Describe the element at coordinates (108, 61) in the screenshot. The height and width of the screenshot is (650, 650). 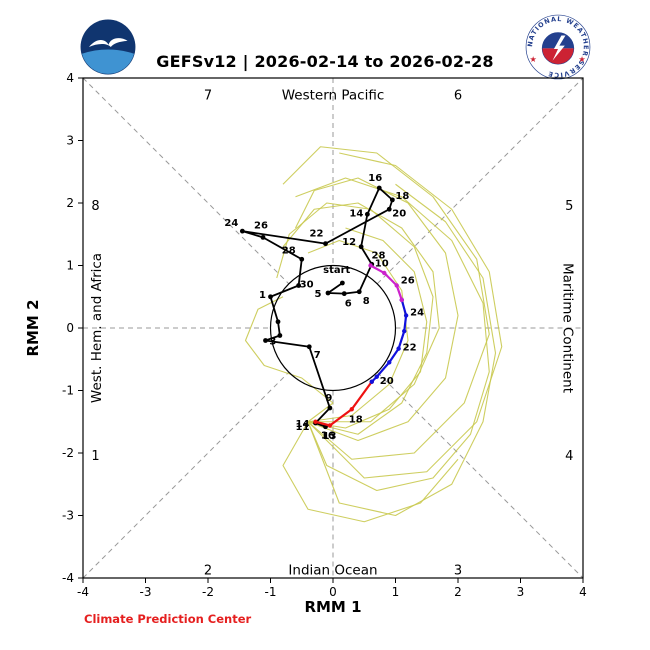
I see `noaa-logo-wave` at that location.